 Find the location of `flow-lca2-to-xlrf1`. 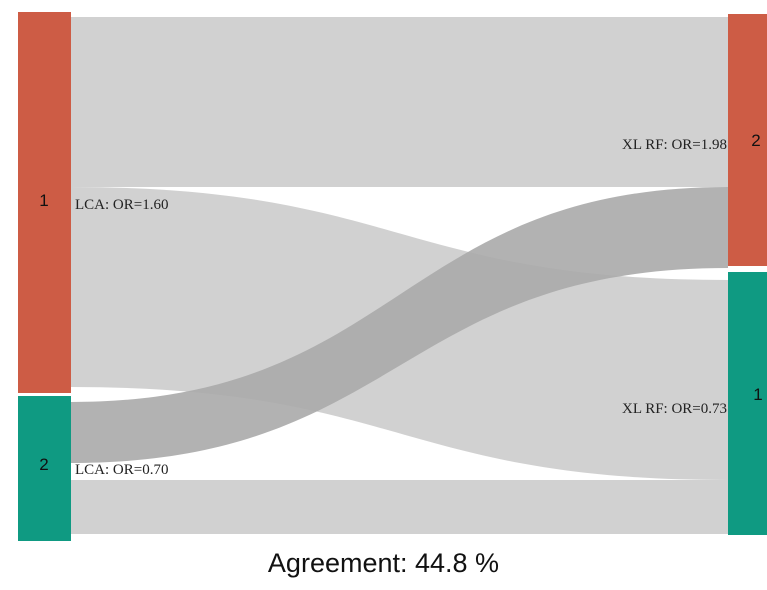

flow-lca2-to-xlrf1 is located at coordinates (399, 507).